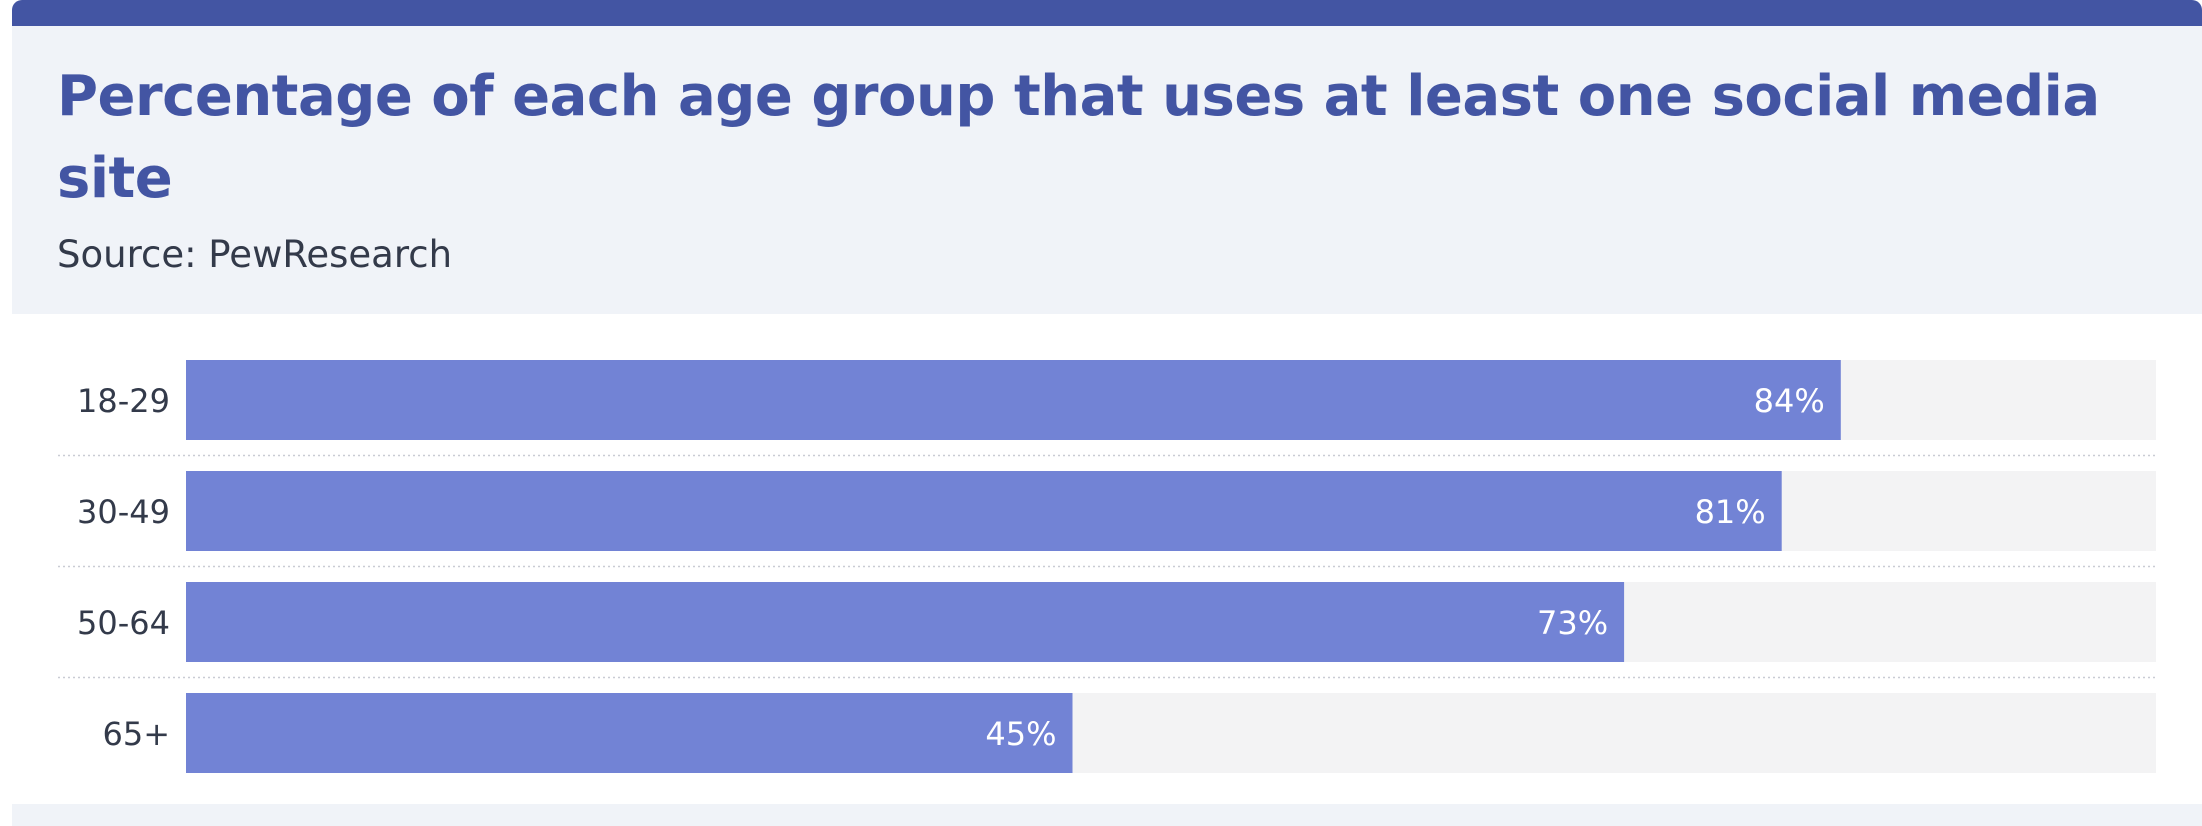  I want to click on chart-subtitle: Source: PewResearch, so click(255, 254).